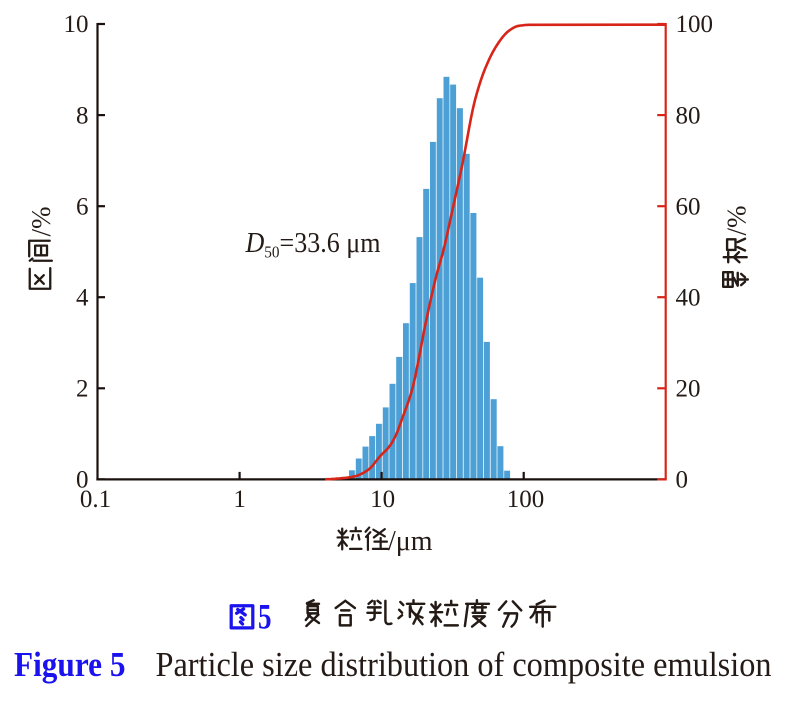 The height and width of the screenshot is (717, 803). What do you see at coordinates (688, 206) in the screenshot?
I see `svg-text: 60` at bounding box center [688, 206].